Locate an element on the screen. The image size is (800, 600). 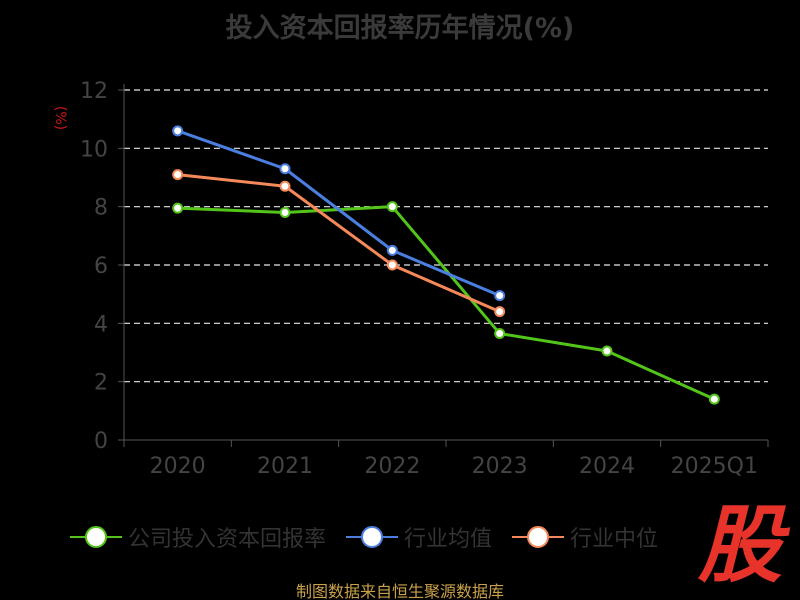
legend-label: 公司投入资本回报率 is located at coordinates (227, 539).